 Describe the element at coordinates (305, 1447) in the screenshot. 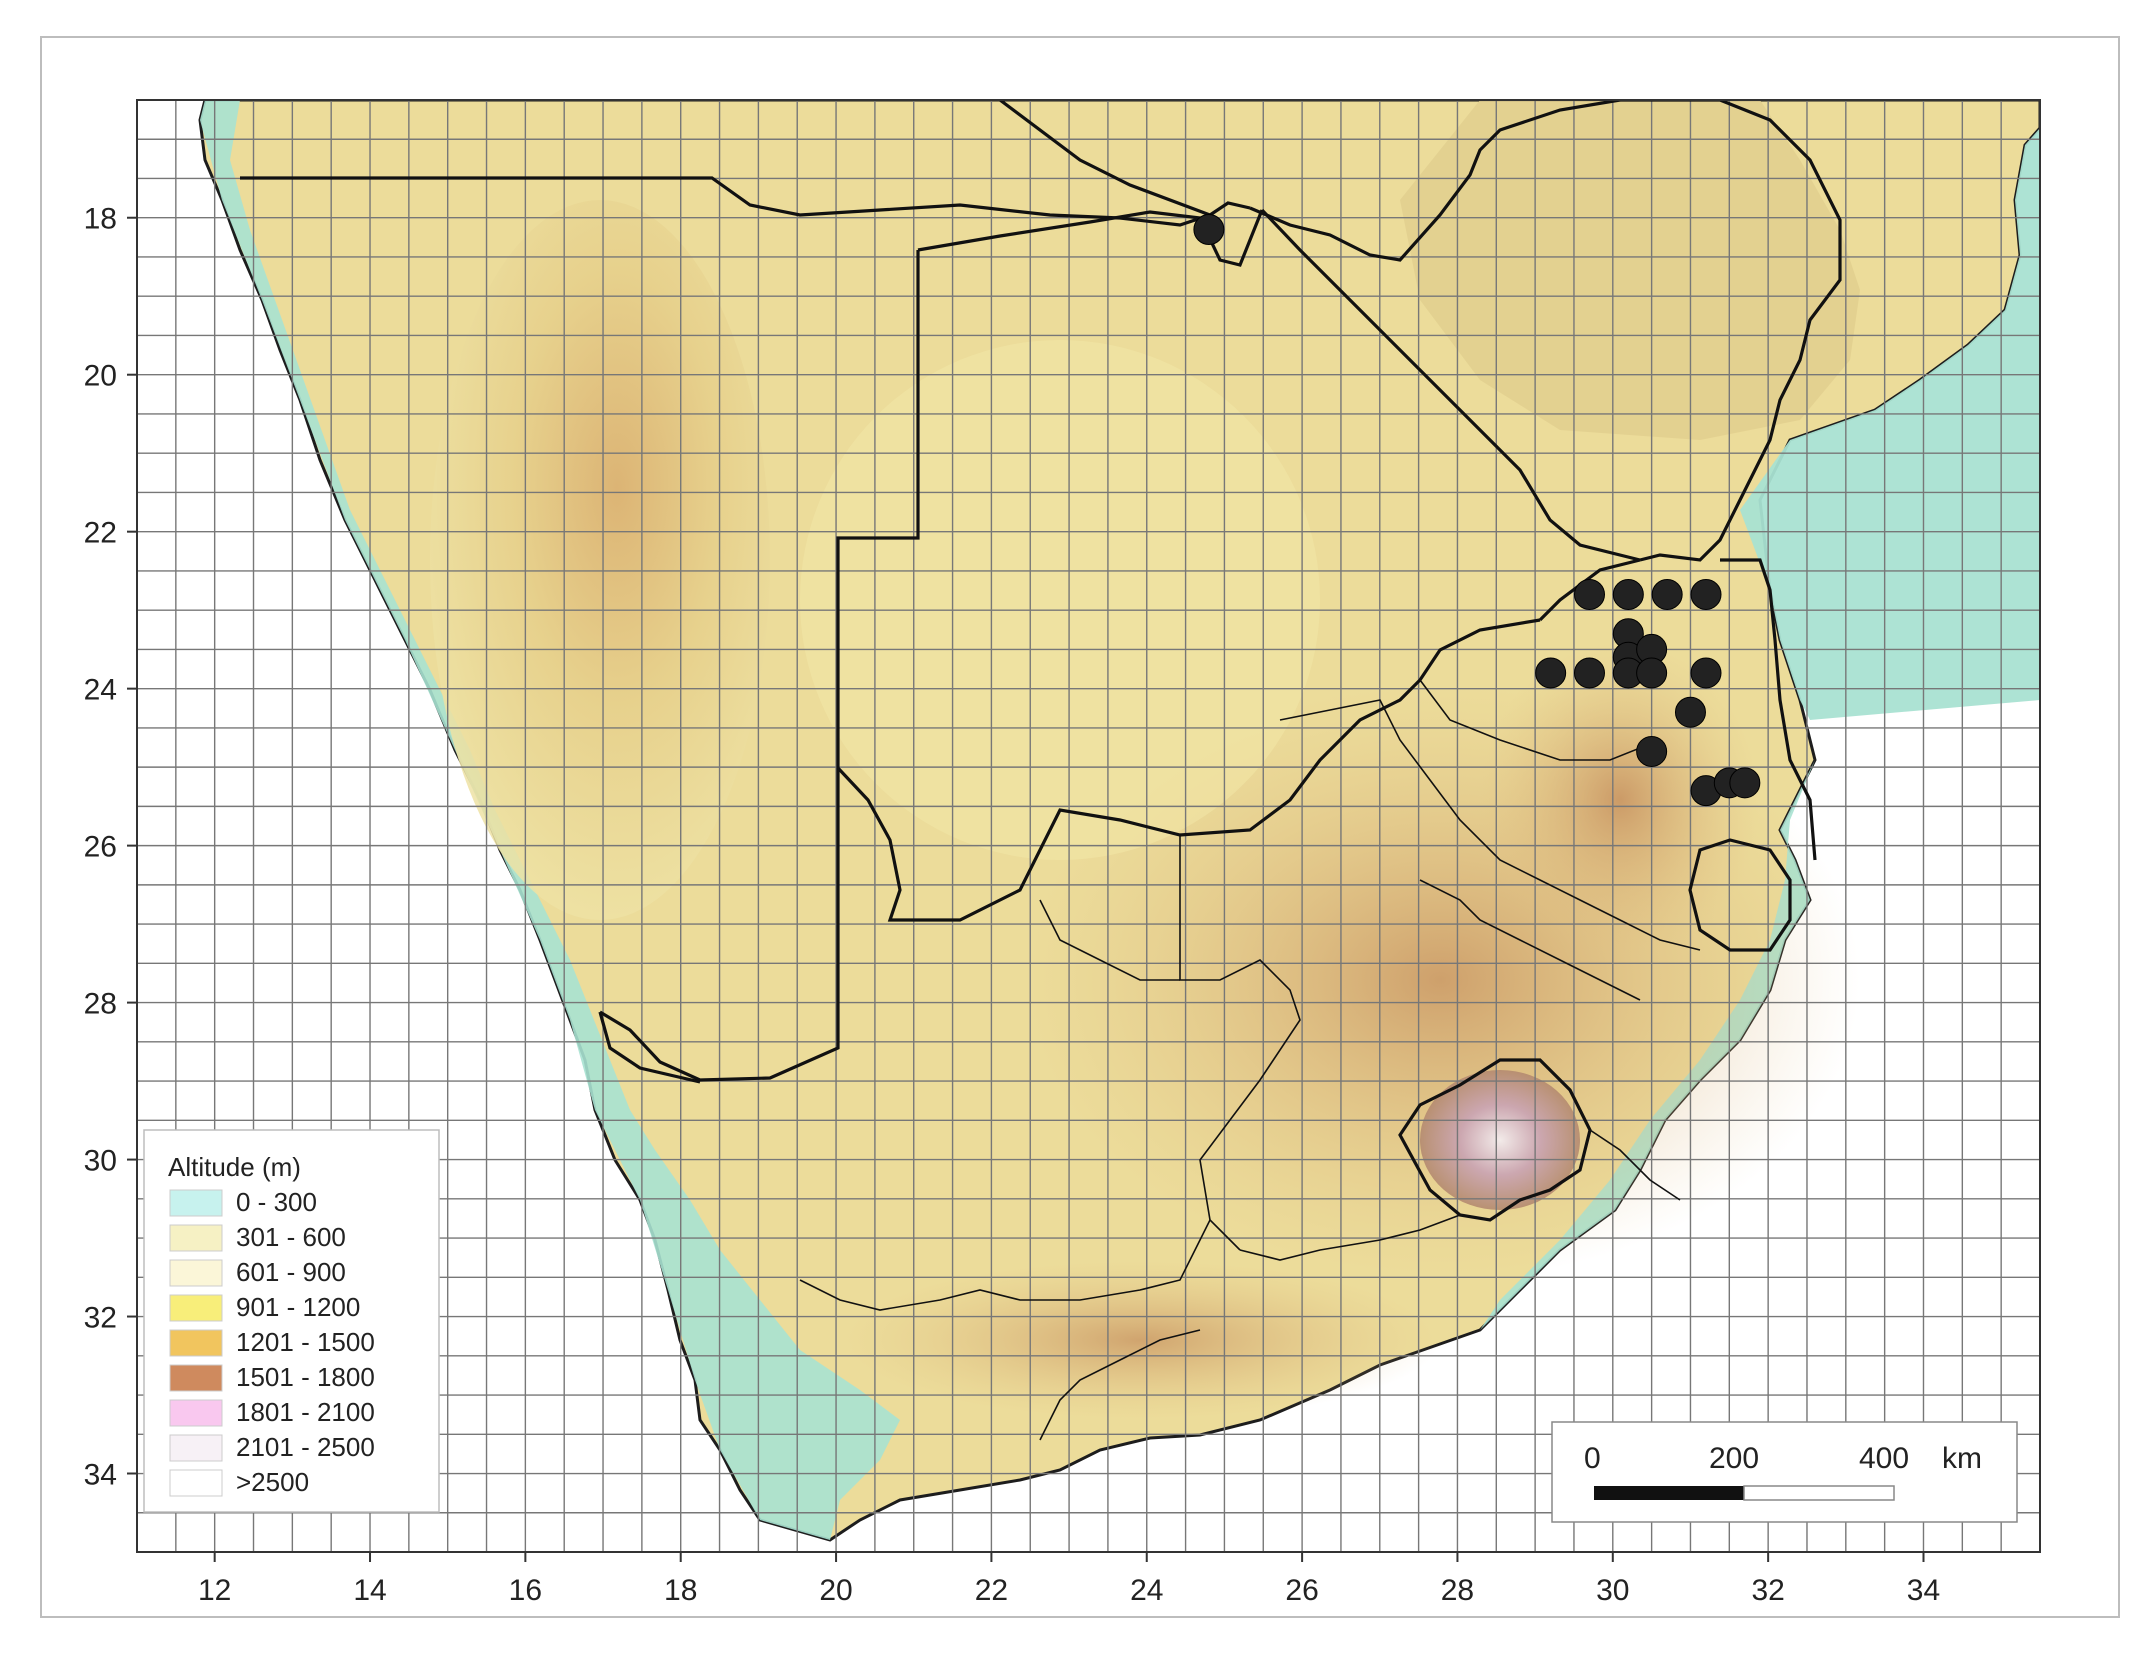

I see `legend-item-label: 2101 - 2500` at that location.